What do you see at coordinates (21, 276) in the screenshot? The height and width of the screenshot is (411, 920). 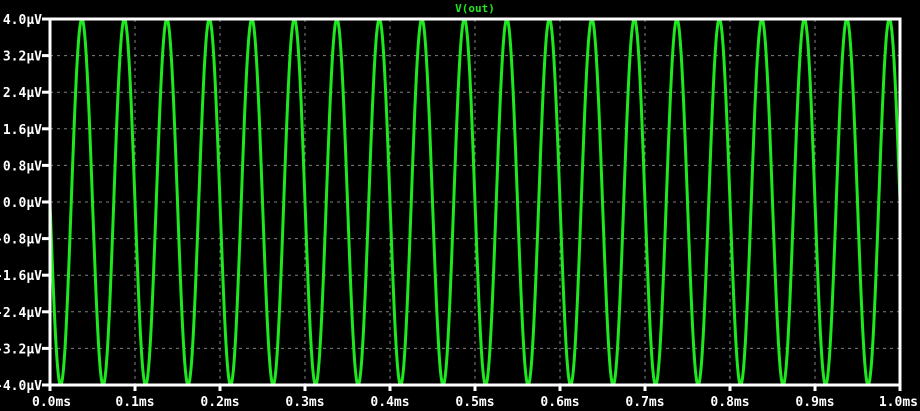 I see `y-tick-label: -1.6µV` at bounding box center [21, 276].